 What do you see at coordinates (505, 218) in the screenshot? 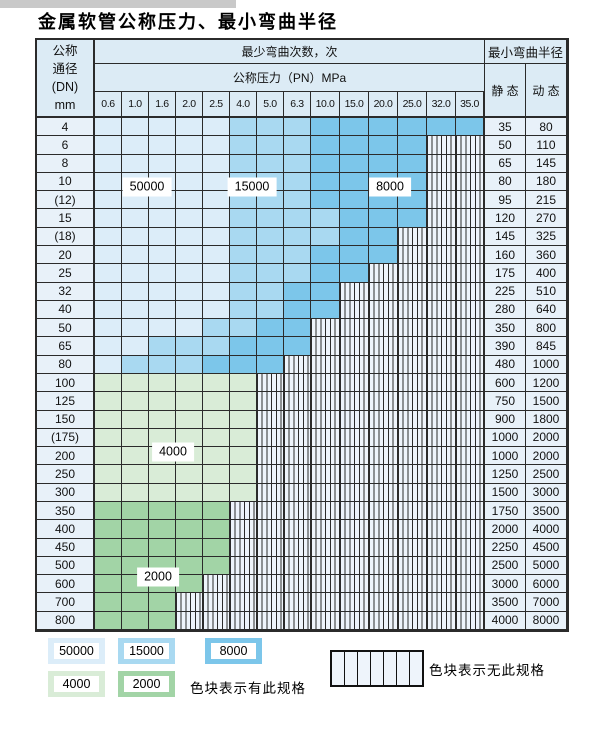
I see `static-value-cell: 120` at bounding box center [505, 218].